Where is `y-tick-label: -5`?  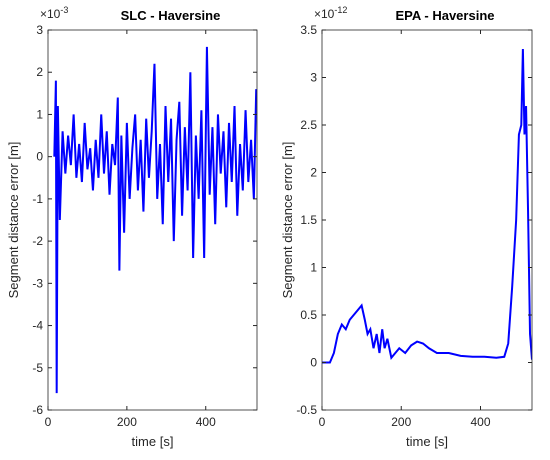 y-tick-label: -5 is located at coordinates (37, 368).